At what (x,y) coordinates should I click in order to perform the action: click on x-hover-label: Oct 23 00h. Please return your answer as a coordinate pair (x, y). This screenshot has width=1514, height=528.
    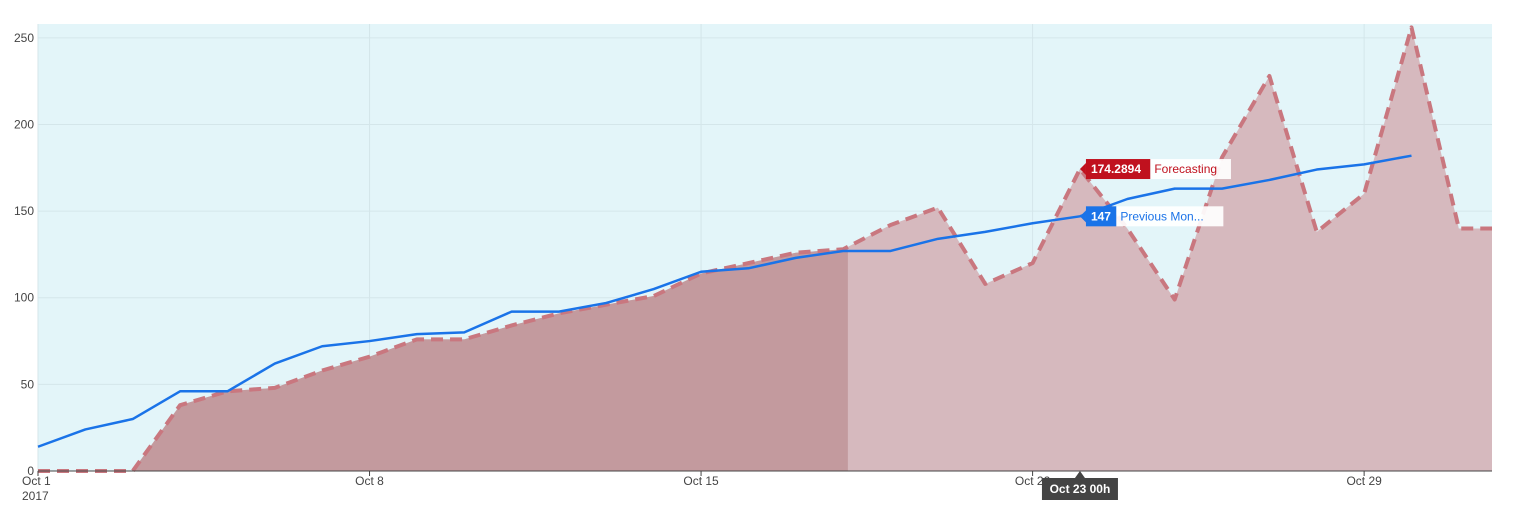
    Looking at the image, I should click on (1079, 485).